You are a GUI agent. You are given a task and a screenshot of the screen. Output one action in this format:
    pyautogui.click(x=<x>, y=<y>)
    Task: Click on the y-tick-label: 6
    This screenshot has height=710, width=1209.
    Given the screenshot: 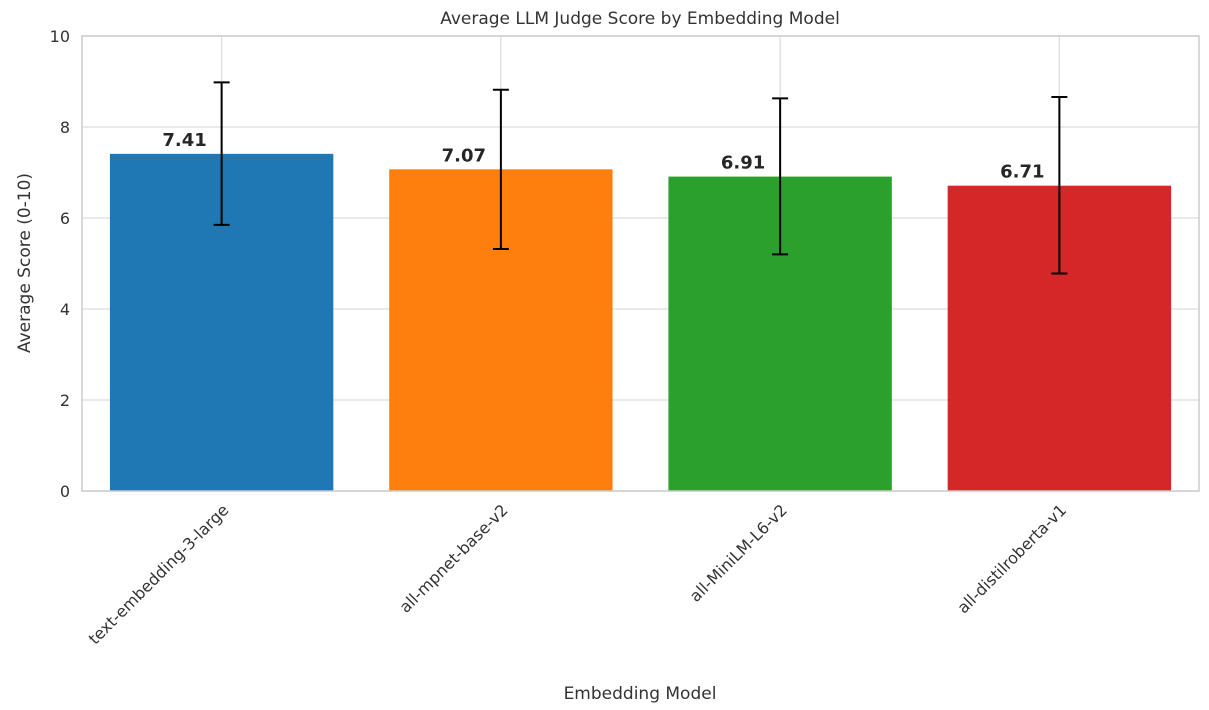 What is the action you would take?
    pyautogui.click(x=65, y=218)
    